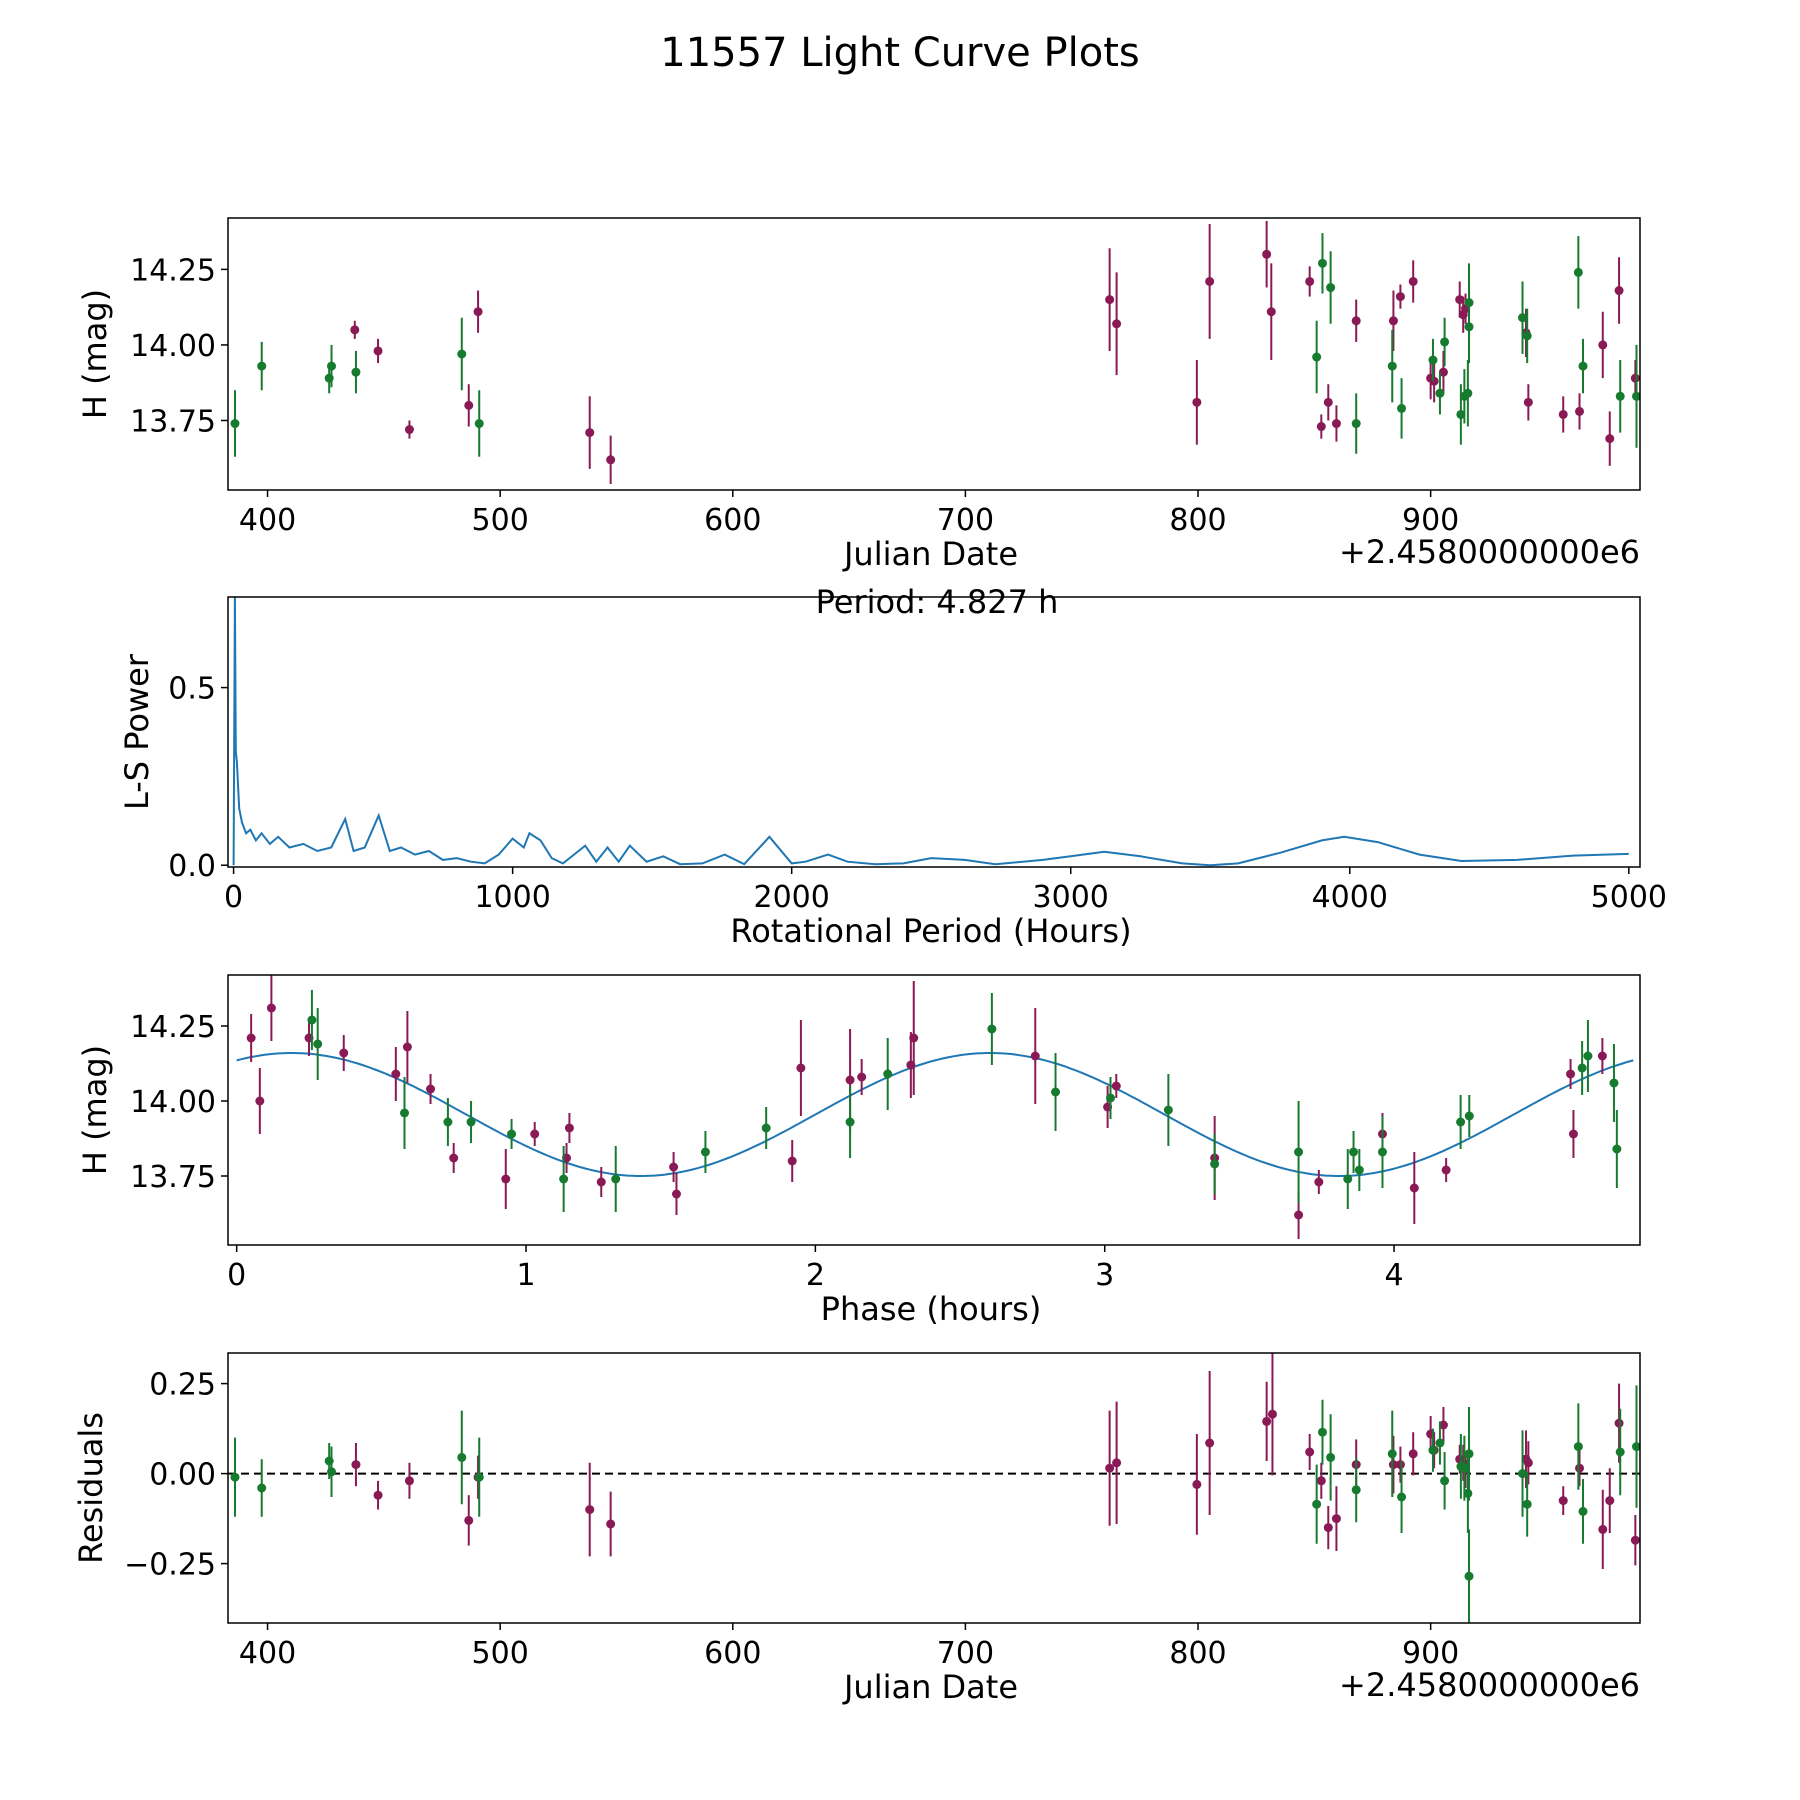  Describe the element at coordinates (937, 602) in the screenshot. I see `period-annotation: Period: 4.827 h` at that location.